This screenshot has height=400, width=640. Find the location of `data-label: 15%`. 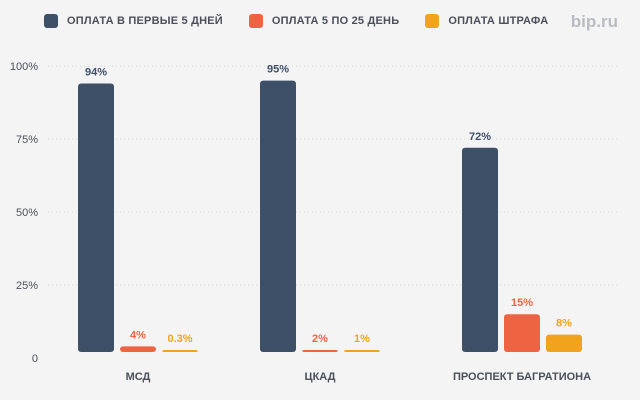

data-label: 15% is located at coordinates (522, 303).